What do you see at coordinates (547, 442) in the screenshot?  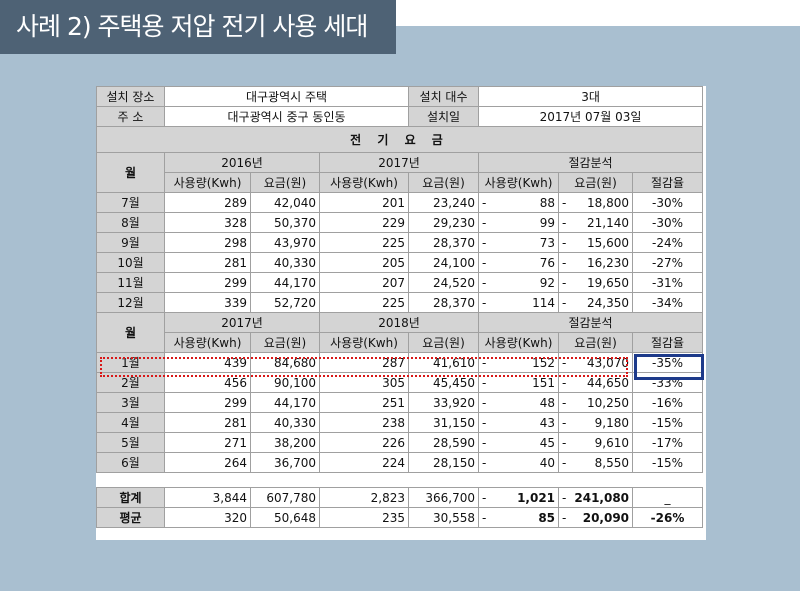 I see `value: 45` at bounding box center [547, 442].